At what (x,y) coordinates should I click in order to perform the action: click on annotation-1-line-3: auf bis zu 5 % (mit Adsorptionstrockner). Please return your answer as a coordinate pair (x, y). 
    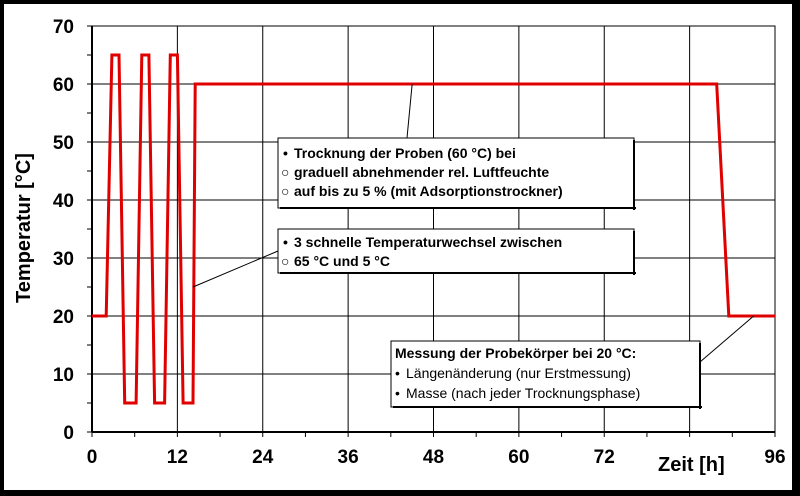
    Looking at the image, I should click on (428, 191).